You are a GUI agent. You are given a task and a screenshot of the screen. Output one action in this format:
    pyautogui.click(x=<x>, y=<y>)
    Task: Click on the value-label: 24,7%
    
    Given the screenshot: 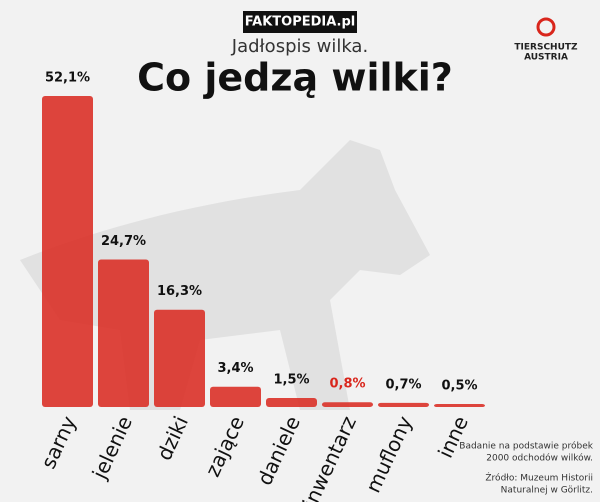 What is the action you would take?
    pyautogui.click(x=123, y=241)
    